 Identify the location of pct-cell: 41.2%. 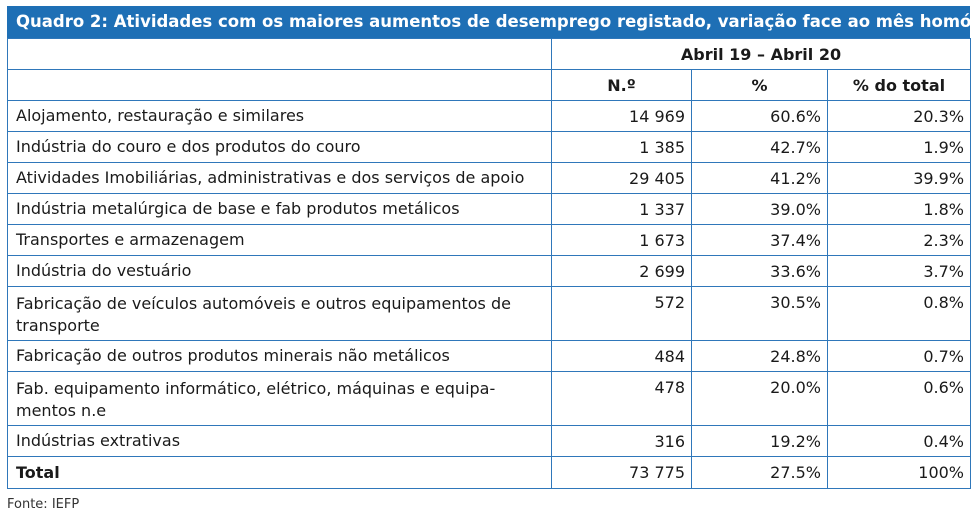
(759, 178).